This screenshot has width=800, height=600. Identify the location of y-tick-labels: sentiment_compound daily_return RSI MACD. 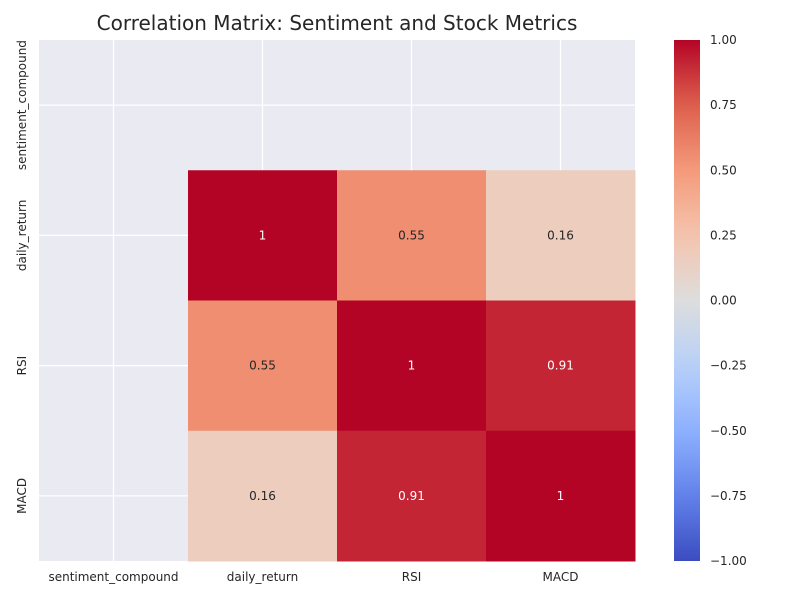
(22, 277).